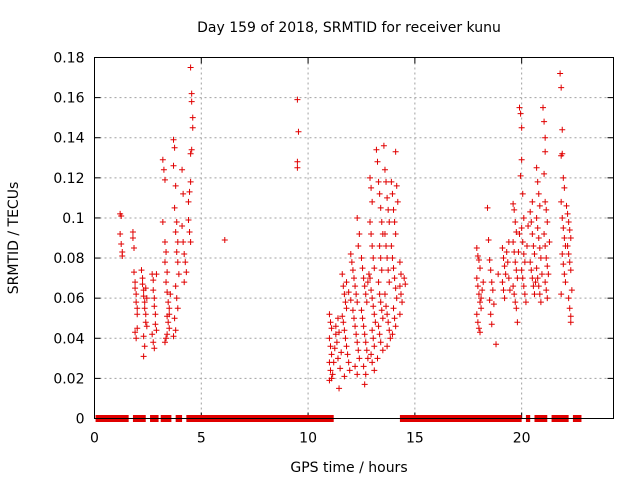 The image size is (640, 480). Describe the element at coordinates (14, 238) in the screenshot. I see `y-axis-title: SRMTID / TECUs` at that location.